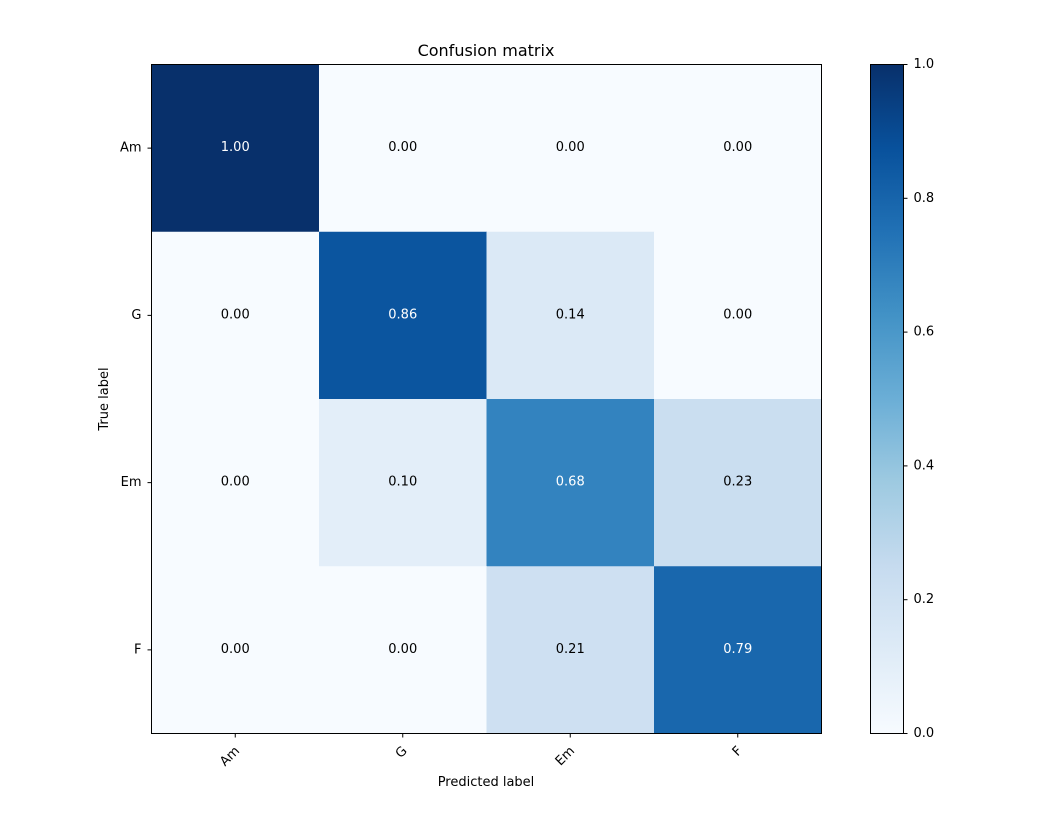  Describe the element at coordinates (136, 315) in the screenshot. I see `y-tick-label: G` at that location.